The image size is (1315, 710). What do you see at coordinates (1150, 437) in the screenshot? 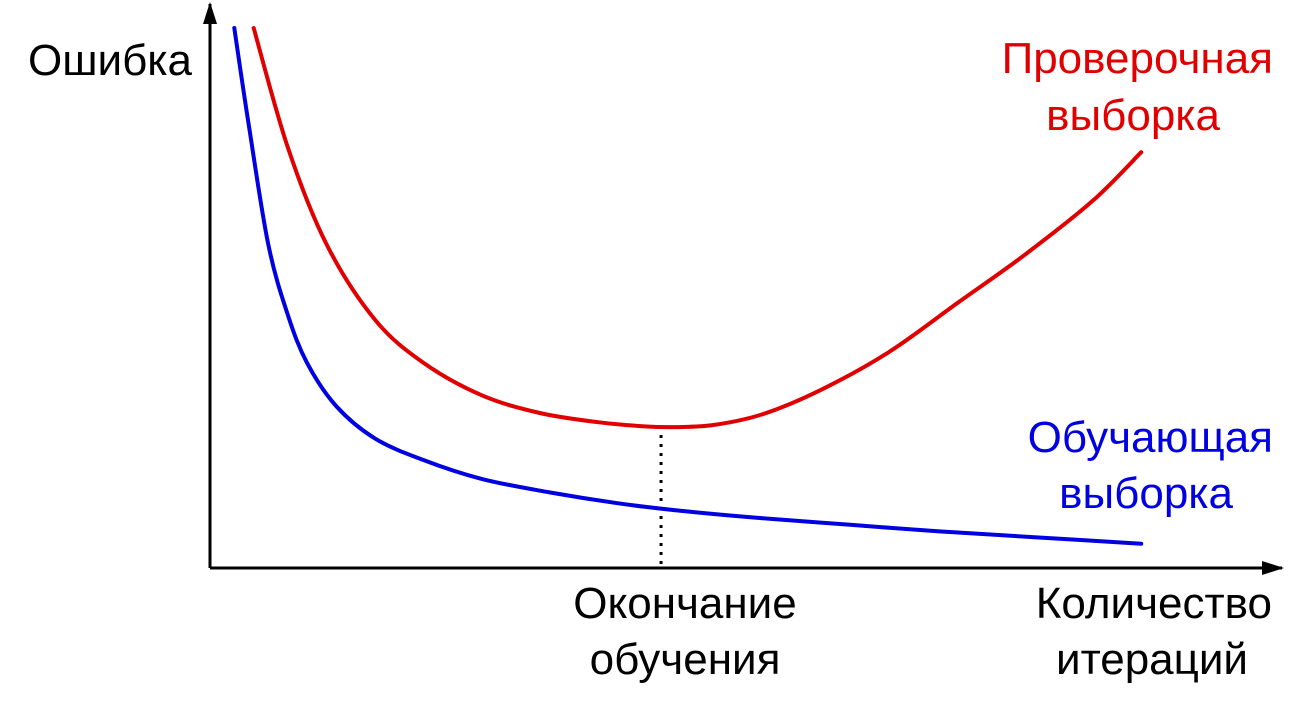
I see `training-series-label-line-1: Обучающая` at bounding box center [1150, 437].